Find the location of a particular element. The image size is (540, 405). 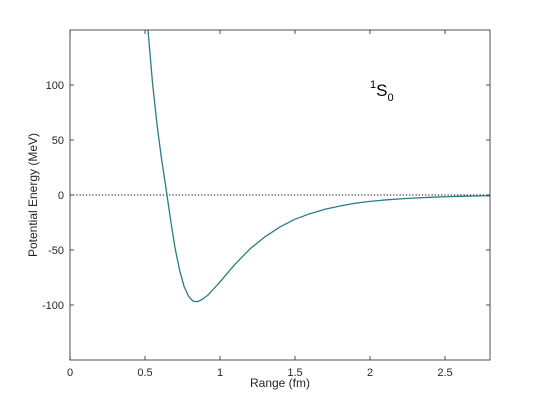

x-tick-label: 2 is located at coordinates (370, 373).